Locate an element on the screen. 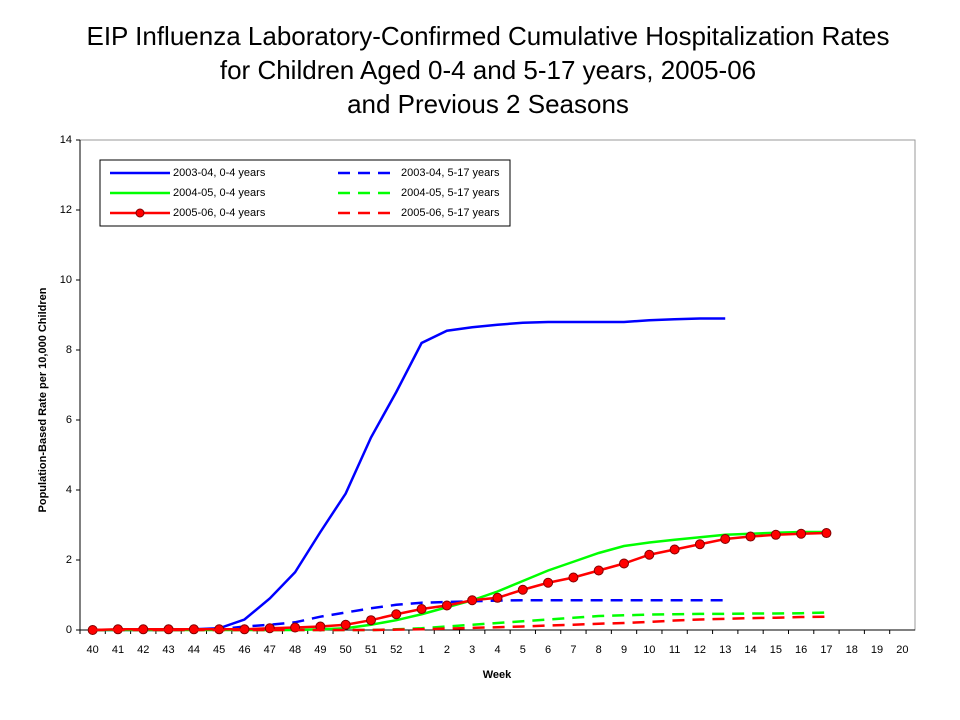 The height and width of the screenshot is (720, 960). x-tick-label: 47 is located at coordinates (270, 650).